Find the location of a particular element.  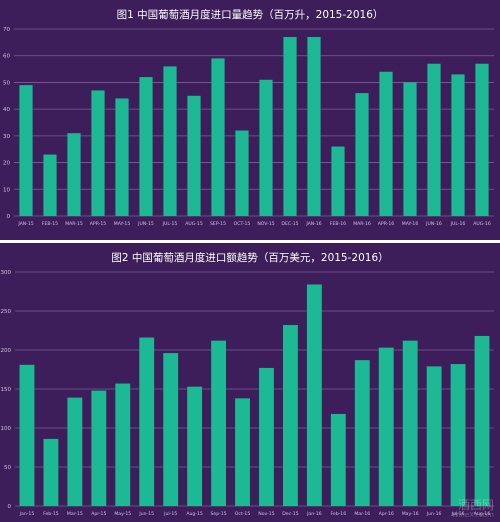

x-tick-label: Jun-15 is located at coordinates (146, 514).